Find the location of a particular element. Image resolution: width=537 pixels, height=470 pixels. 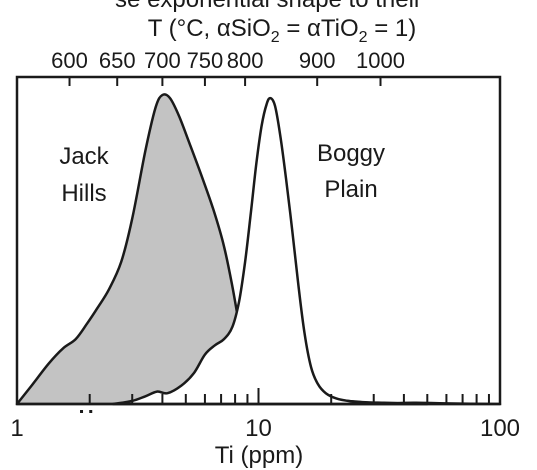

series-label-jack-hills-line1: Jack is located at coordinates (84, 156).